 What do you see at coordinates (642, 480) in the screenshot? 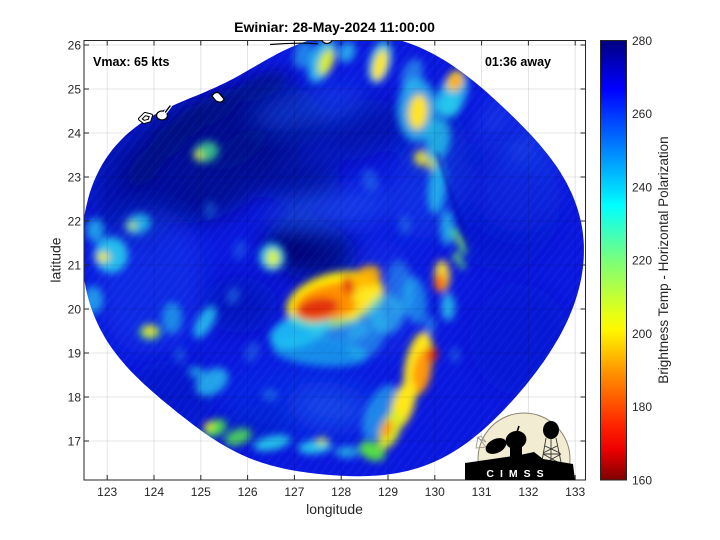
I see `svg-text: 160` at bounding box center [642, 480].